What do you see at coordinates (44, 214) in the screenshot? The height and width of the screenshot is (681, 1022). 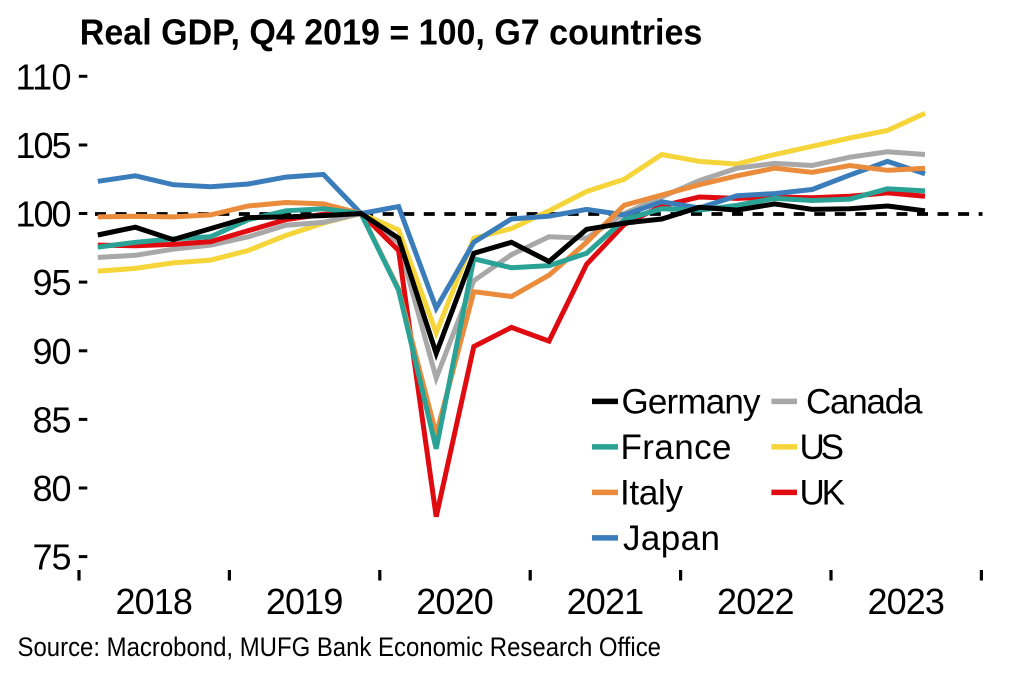 I see `svg-text: 100` at bounding box center [44, 214].